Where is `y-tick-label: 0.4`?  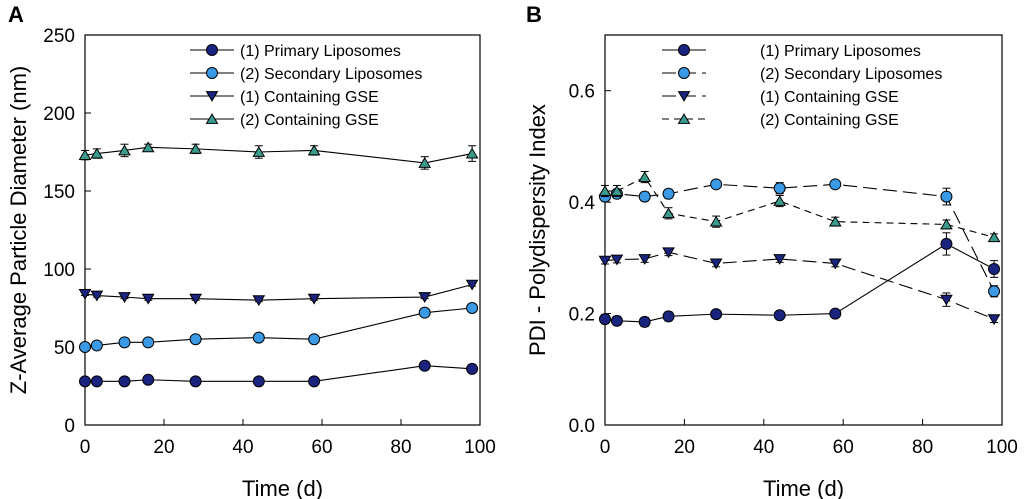 y-tick-label: 0.4 is located at coordinates (582, 203).